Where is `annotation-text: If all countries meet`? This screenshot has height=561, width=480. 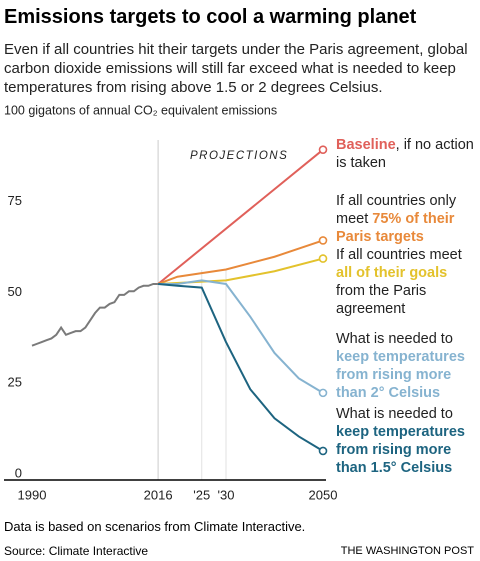
annotation-text: If all countries meet is located at coordinates (399, 255).